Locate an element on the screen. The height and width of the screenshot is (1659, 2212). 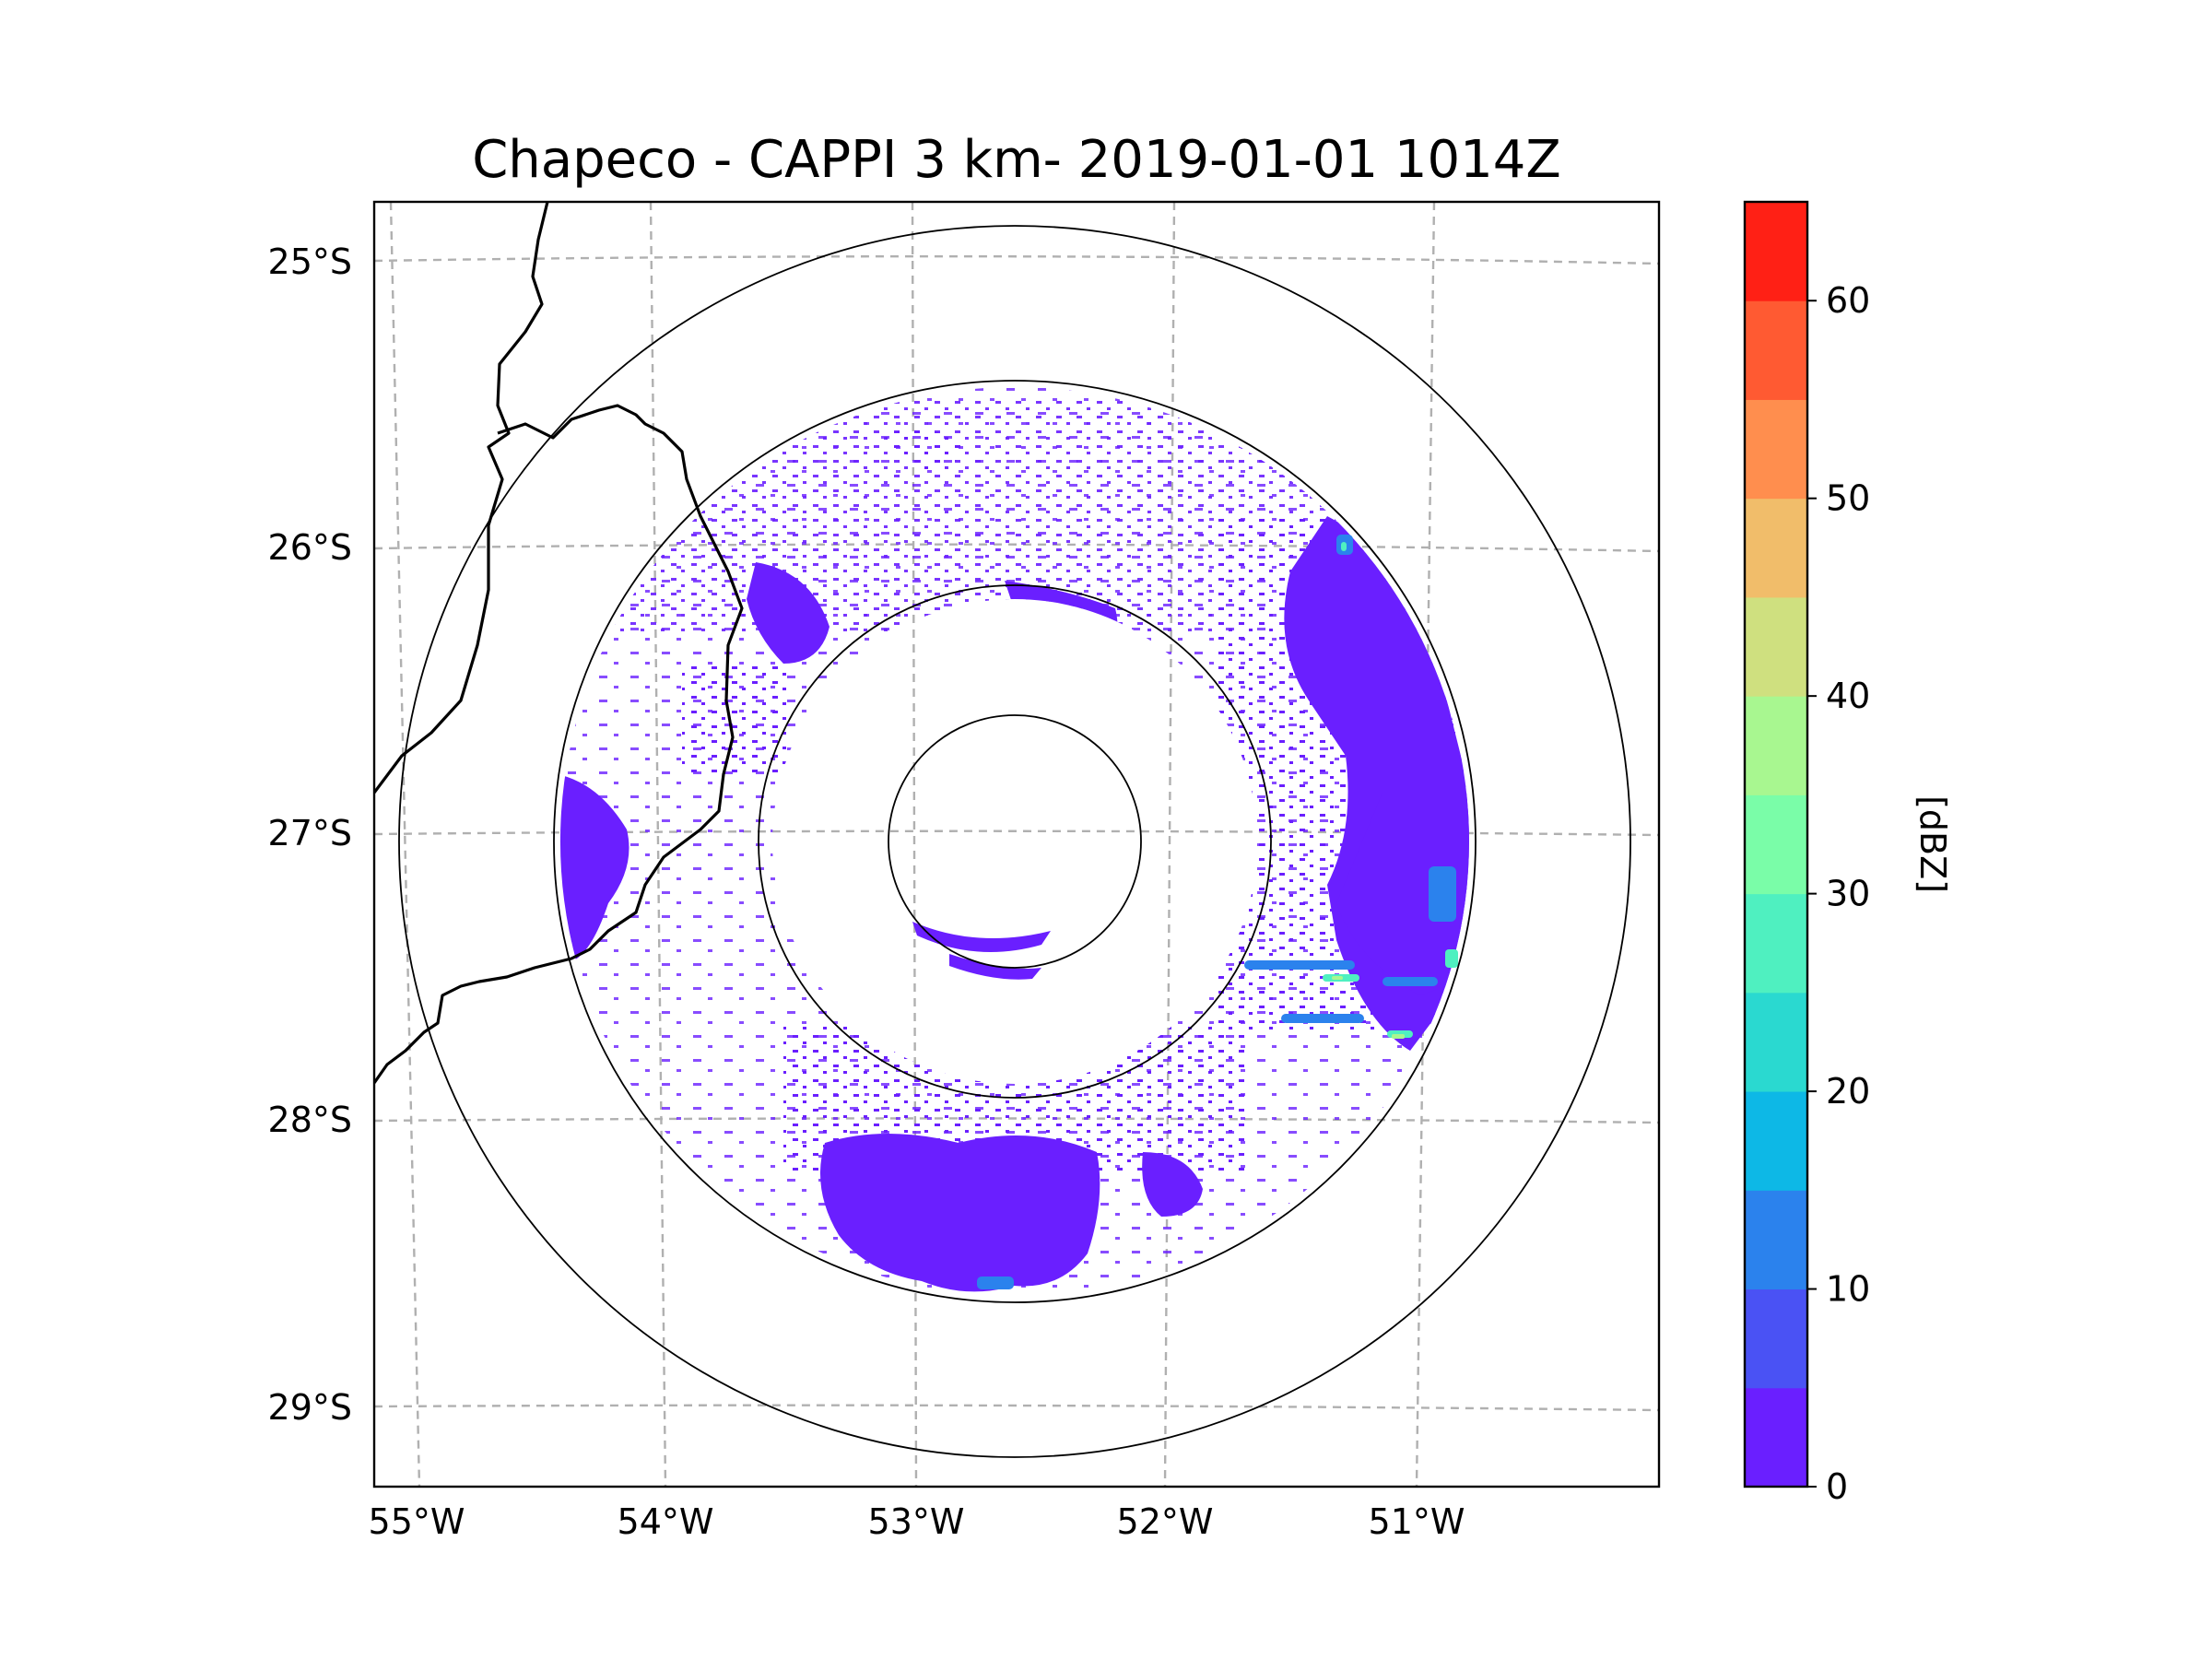
lat-tick: 26°S is located at coordinates (310, 547).